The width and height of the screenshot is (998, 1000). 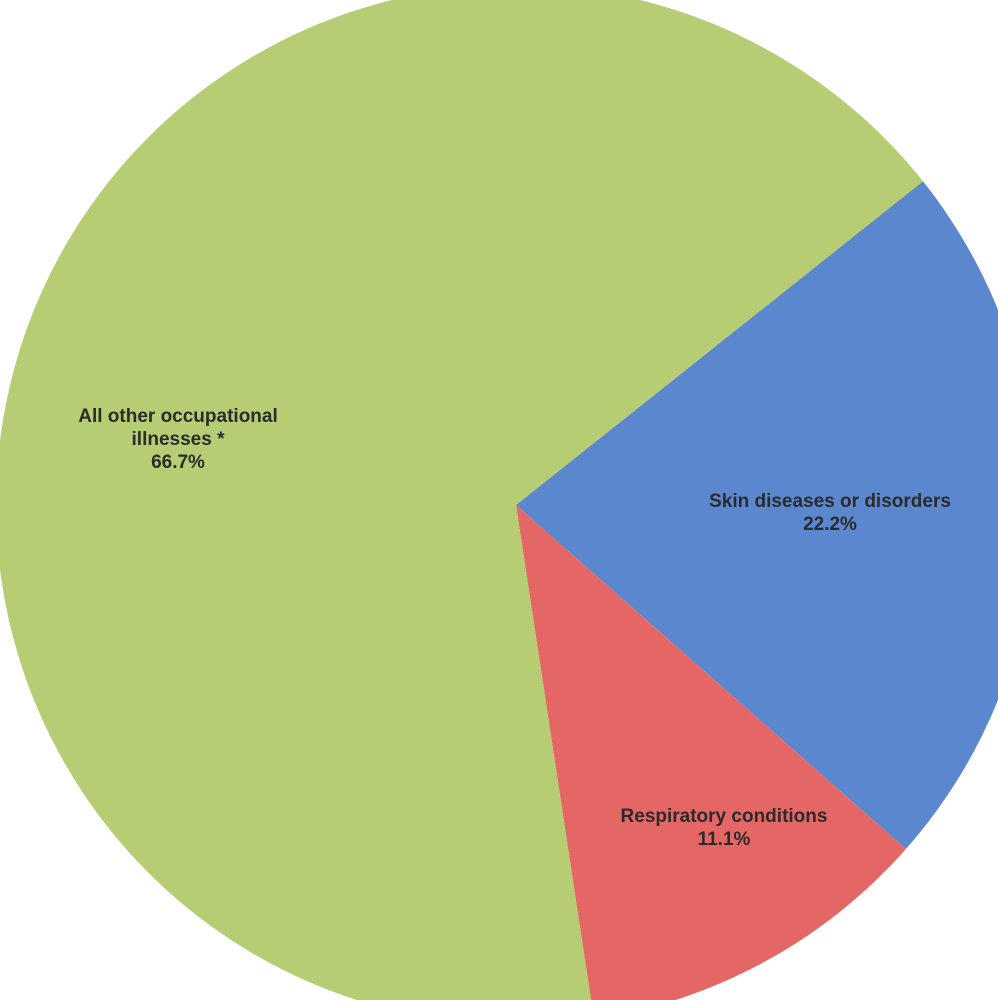 I want to click on slice-label-line: illnesses *, so click(x=179, y=439).